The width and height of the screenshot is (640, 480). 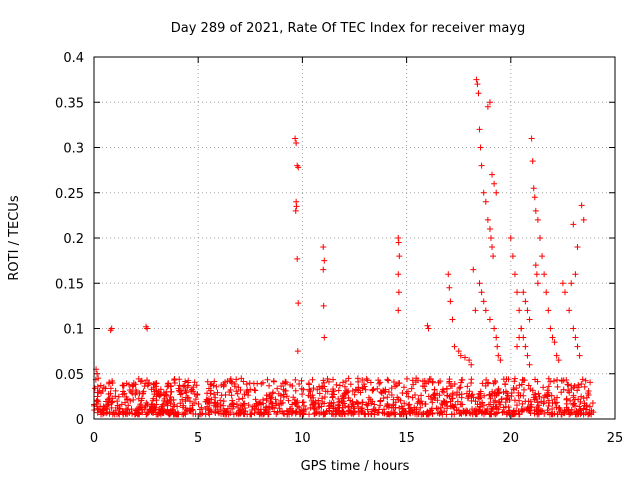 I want to click on y-tick-label: 0.4, so click(x=73, y=58).